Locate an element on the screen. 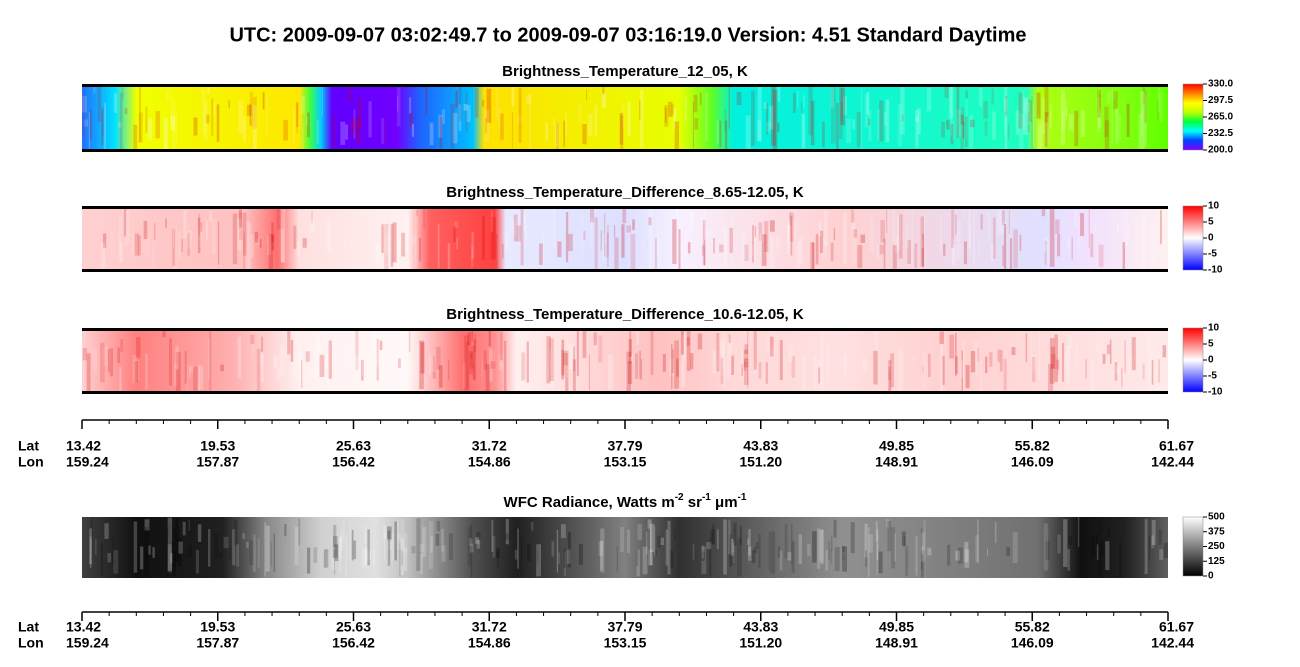  colorbar-label: 200.0 is located at coordinates (1220, 150).